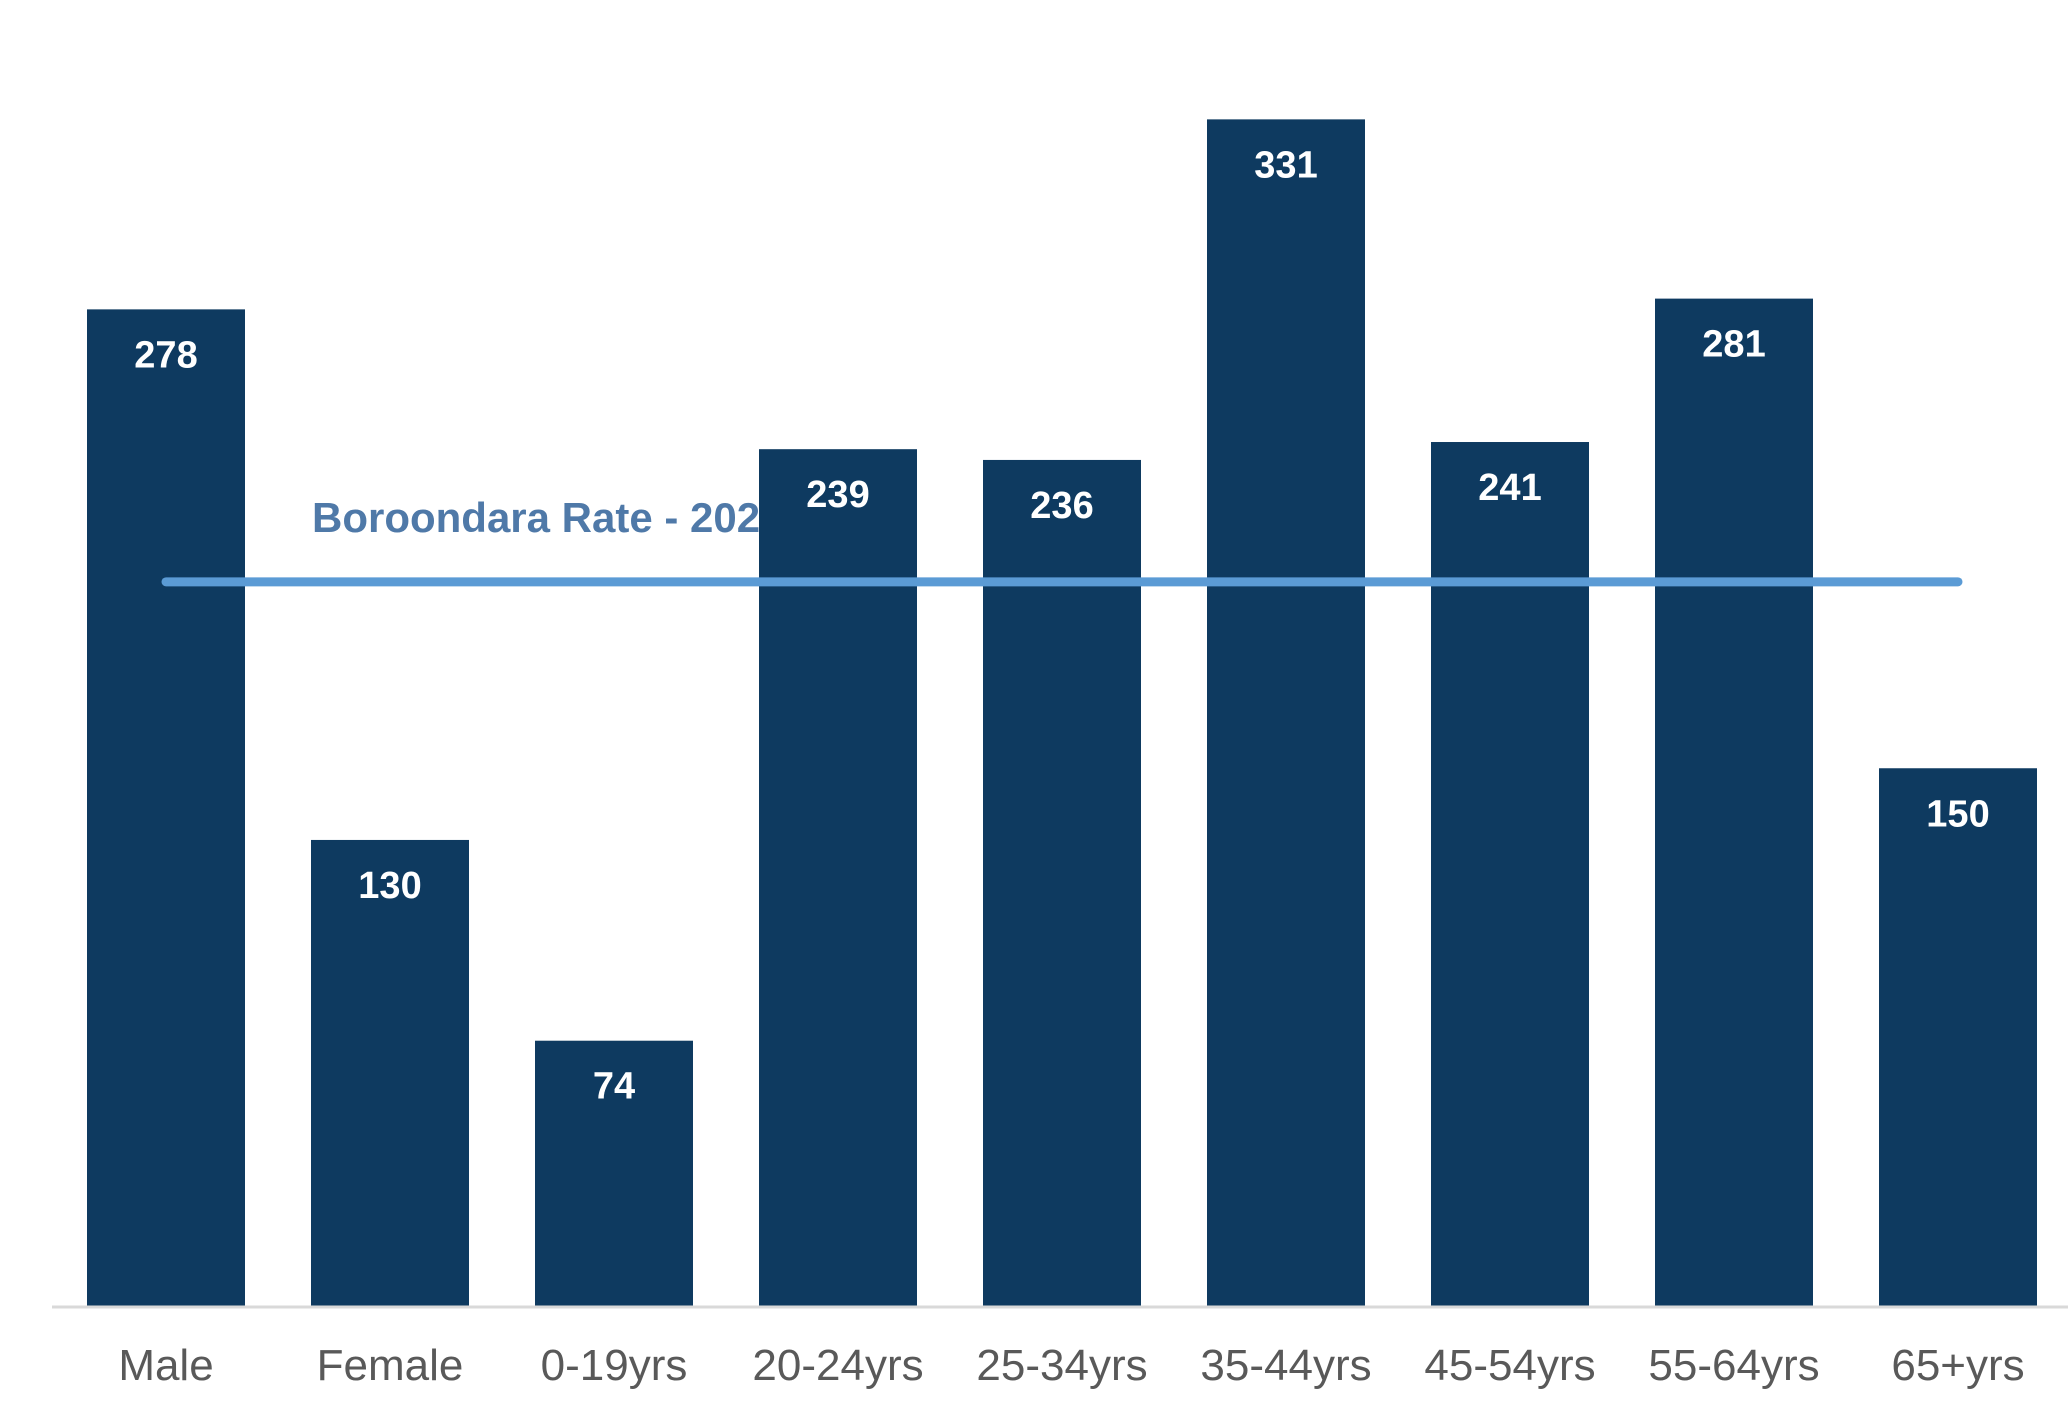  I want to click on data-label: 239, so click(837, 495).